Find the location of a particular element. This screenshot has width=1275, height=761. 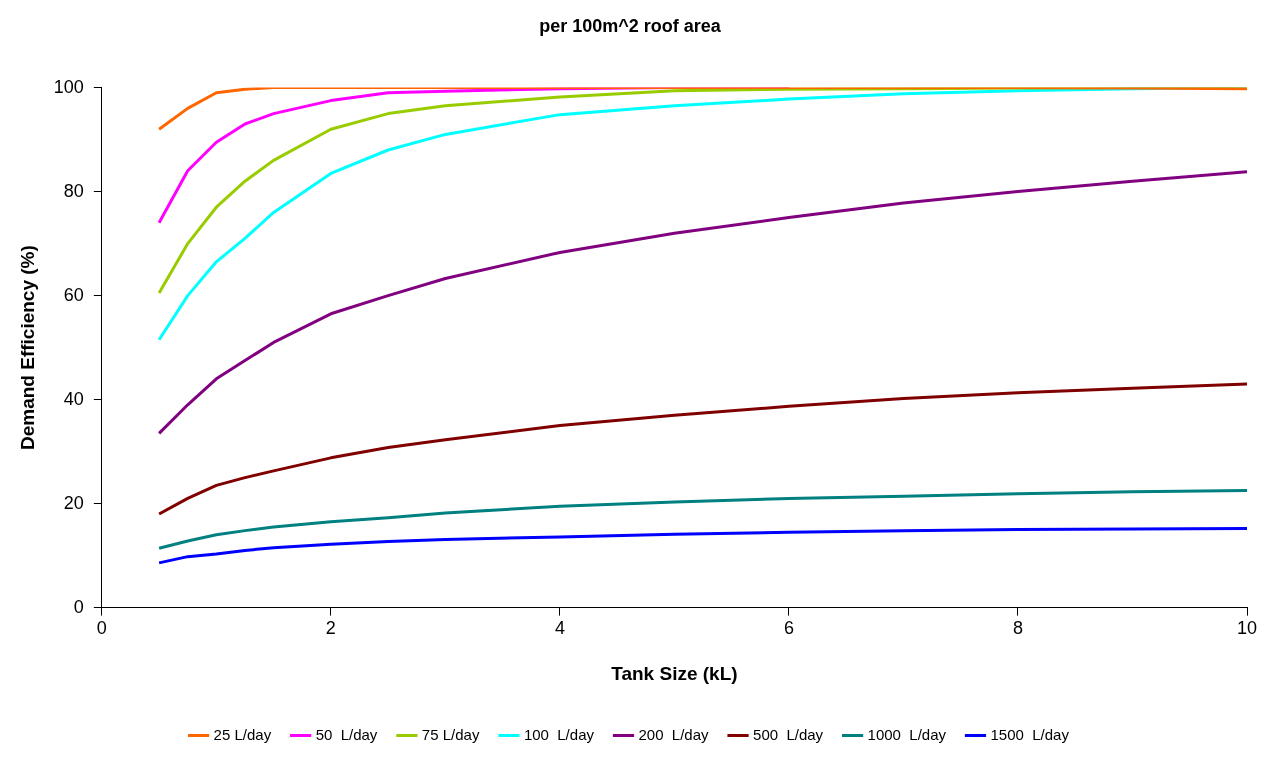

y-tick-label: 0 is located at coordinates (78, 606).